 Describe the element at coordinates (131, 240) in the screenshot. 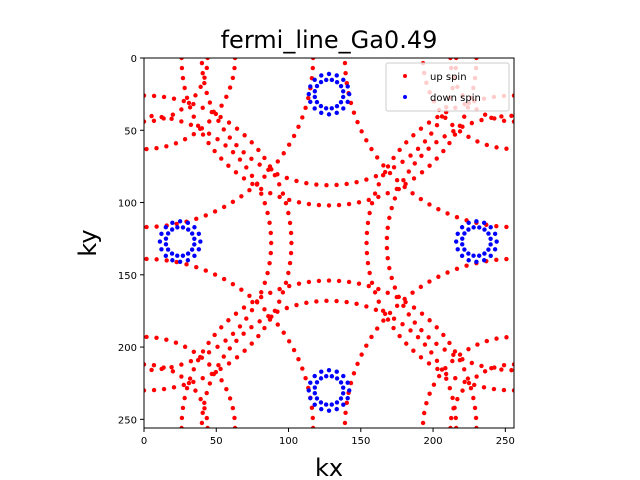

I see `y-axis: 0 50 100 150 200 250` at that location.